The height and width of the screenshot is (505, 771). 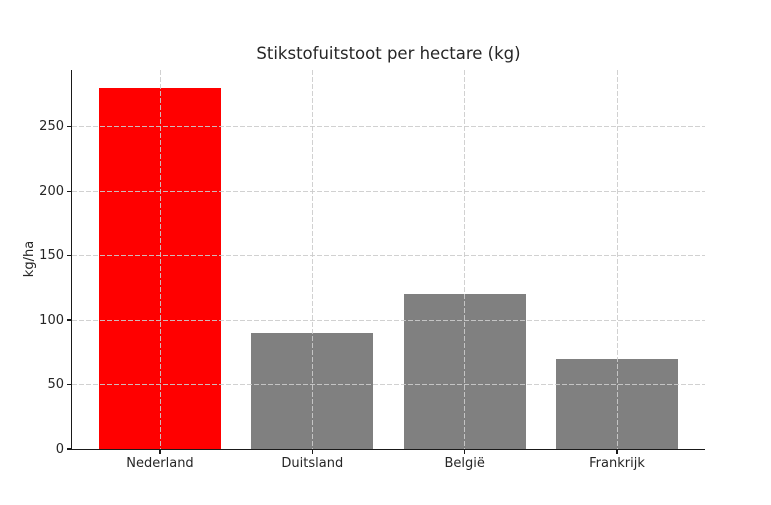 What do you see at coordinates (59, 449) in the screenshot?
I see `y-tick-label: 0` at bounding box center [59, 449].